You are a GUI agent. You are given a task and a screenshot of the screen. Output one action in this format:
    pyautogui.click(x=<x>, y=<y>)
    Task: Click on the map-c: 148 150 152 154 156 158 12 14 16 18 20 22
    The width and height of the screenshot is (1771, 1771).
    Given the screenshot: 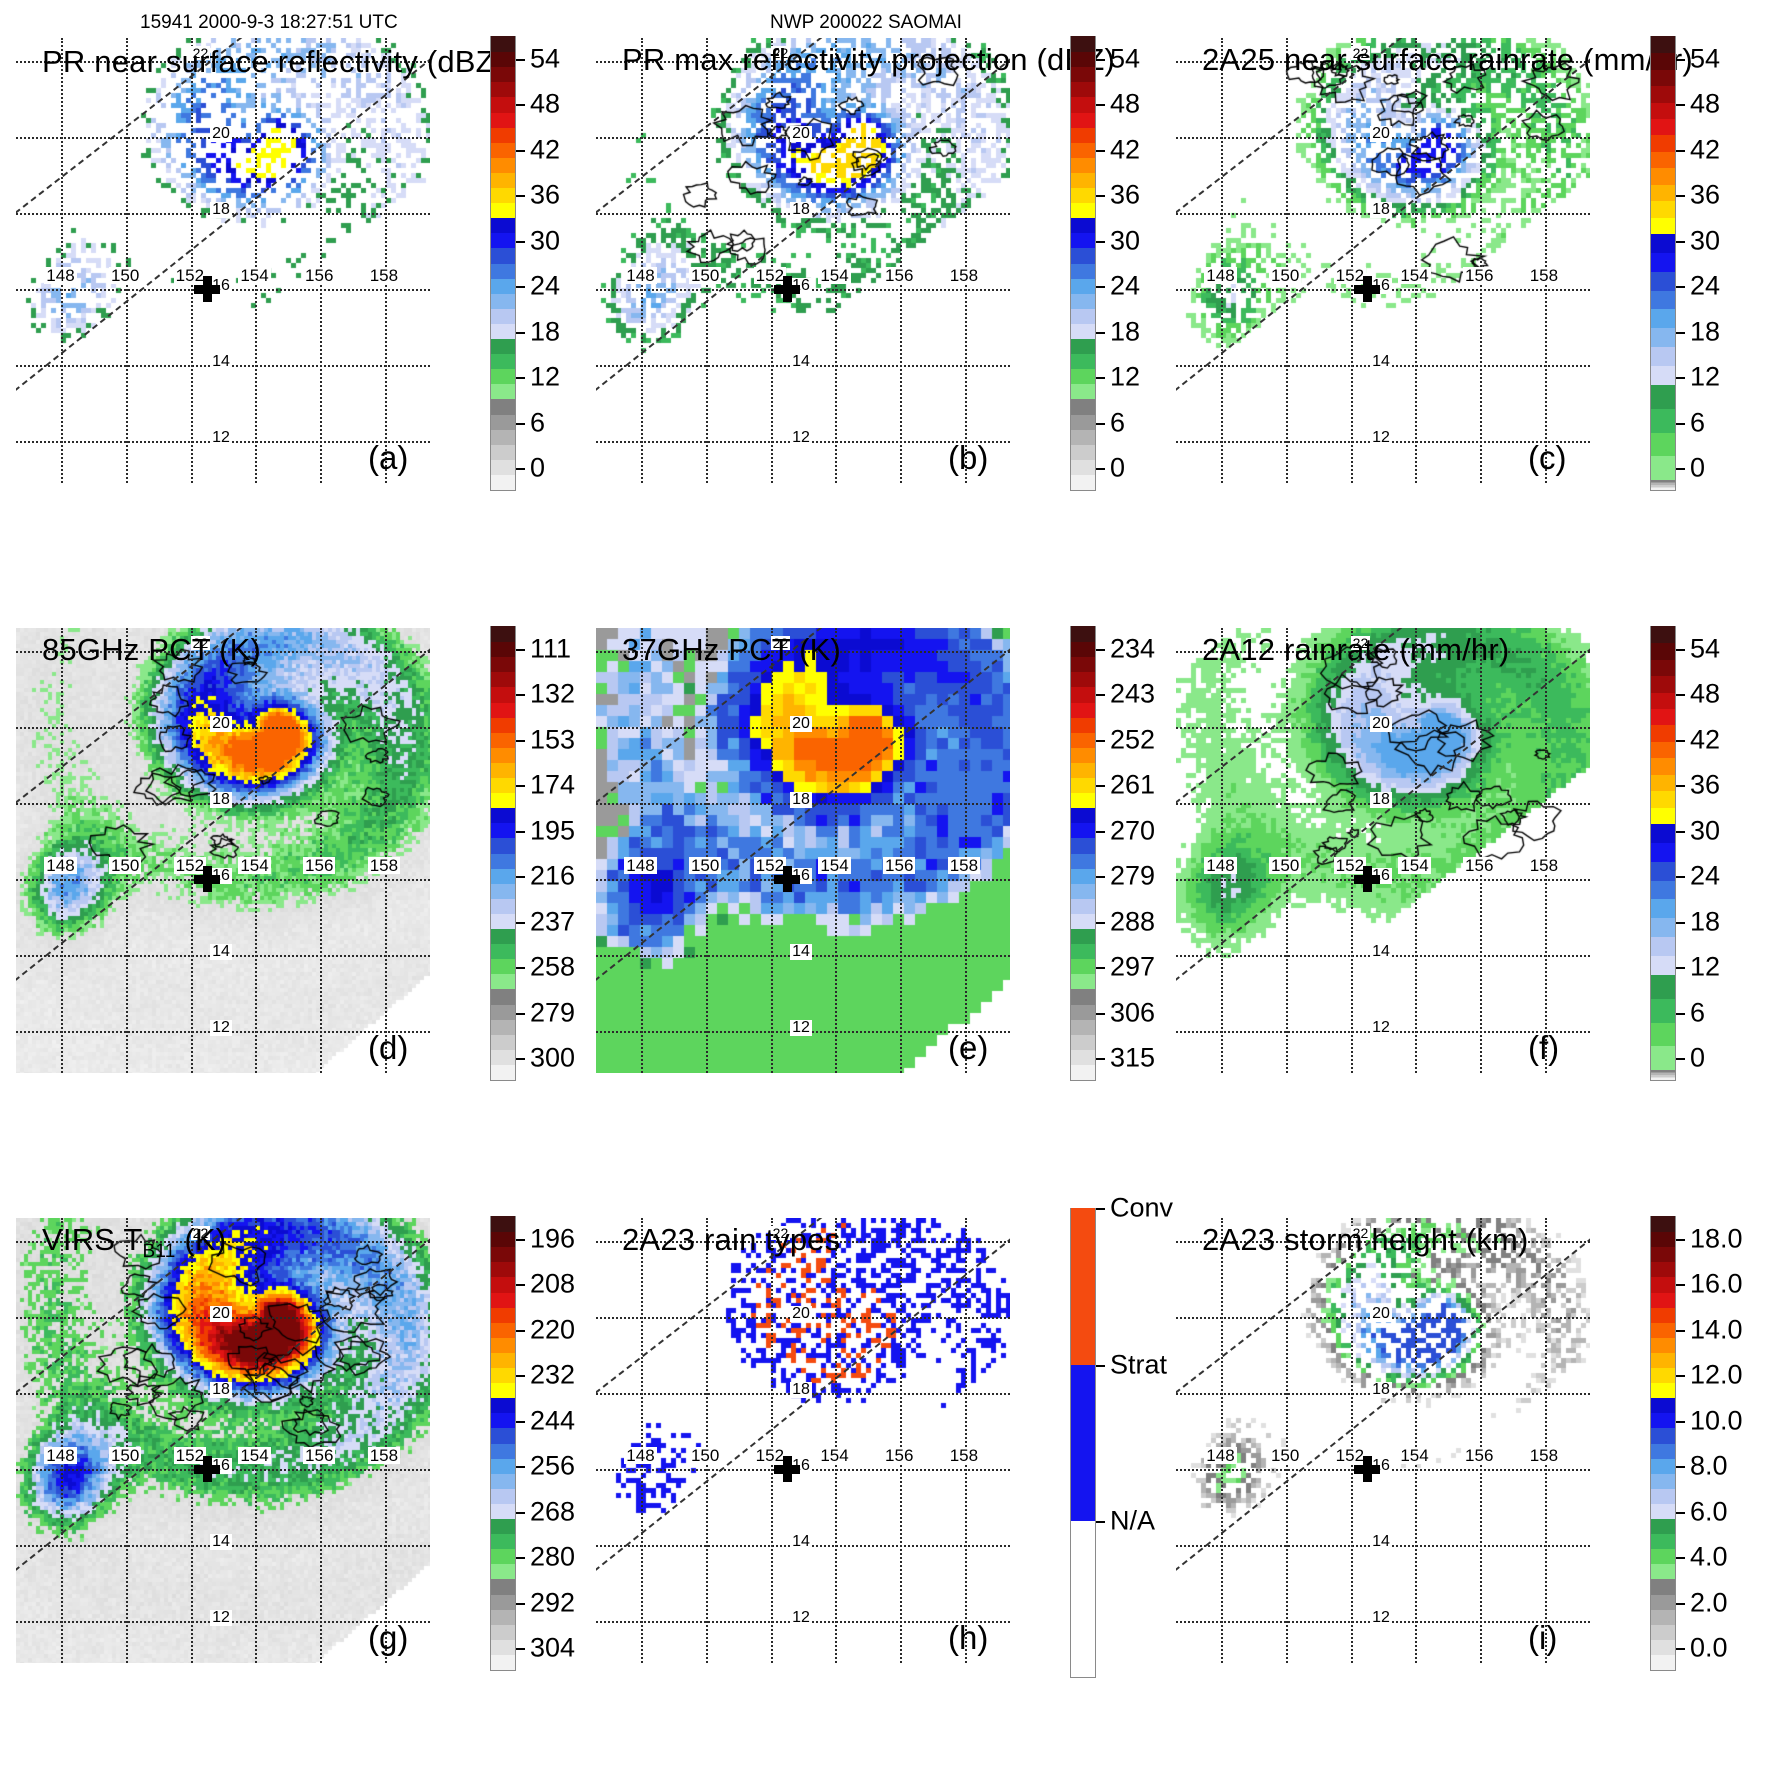 What is the action you would take?
    pyautogui.click(x=1383, y=260)
    